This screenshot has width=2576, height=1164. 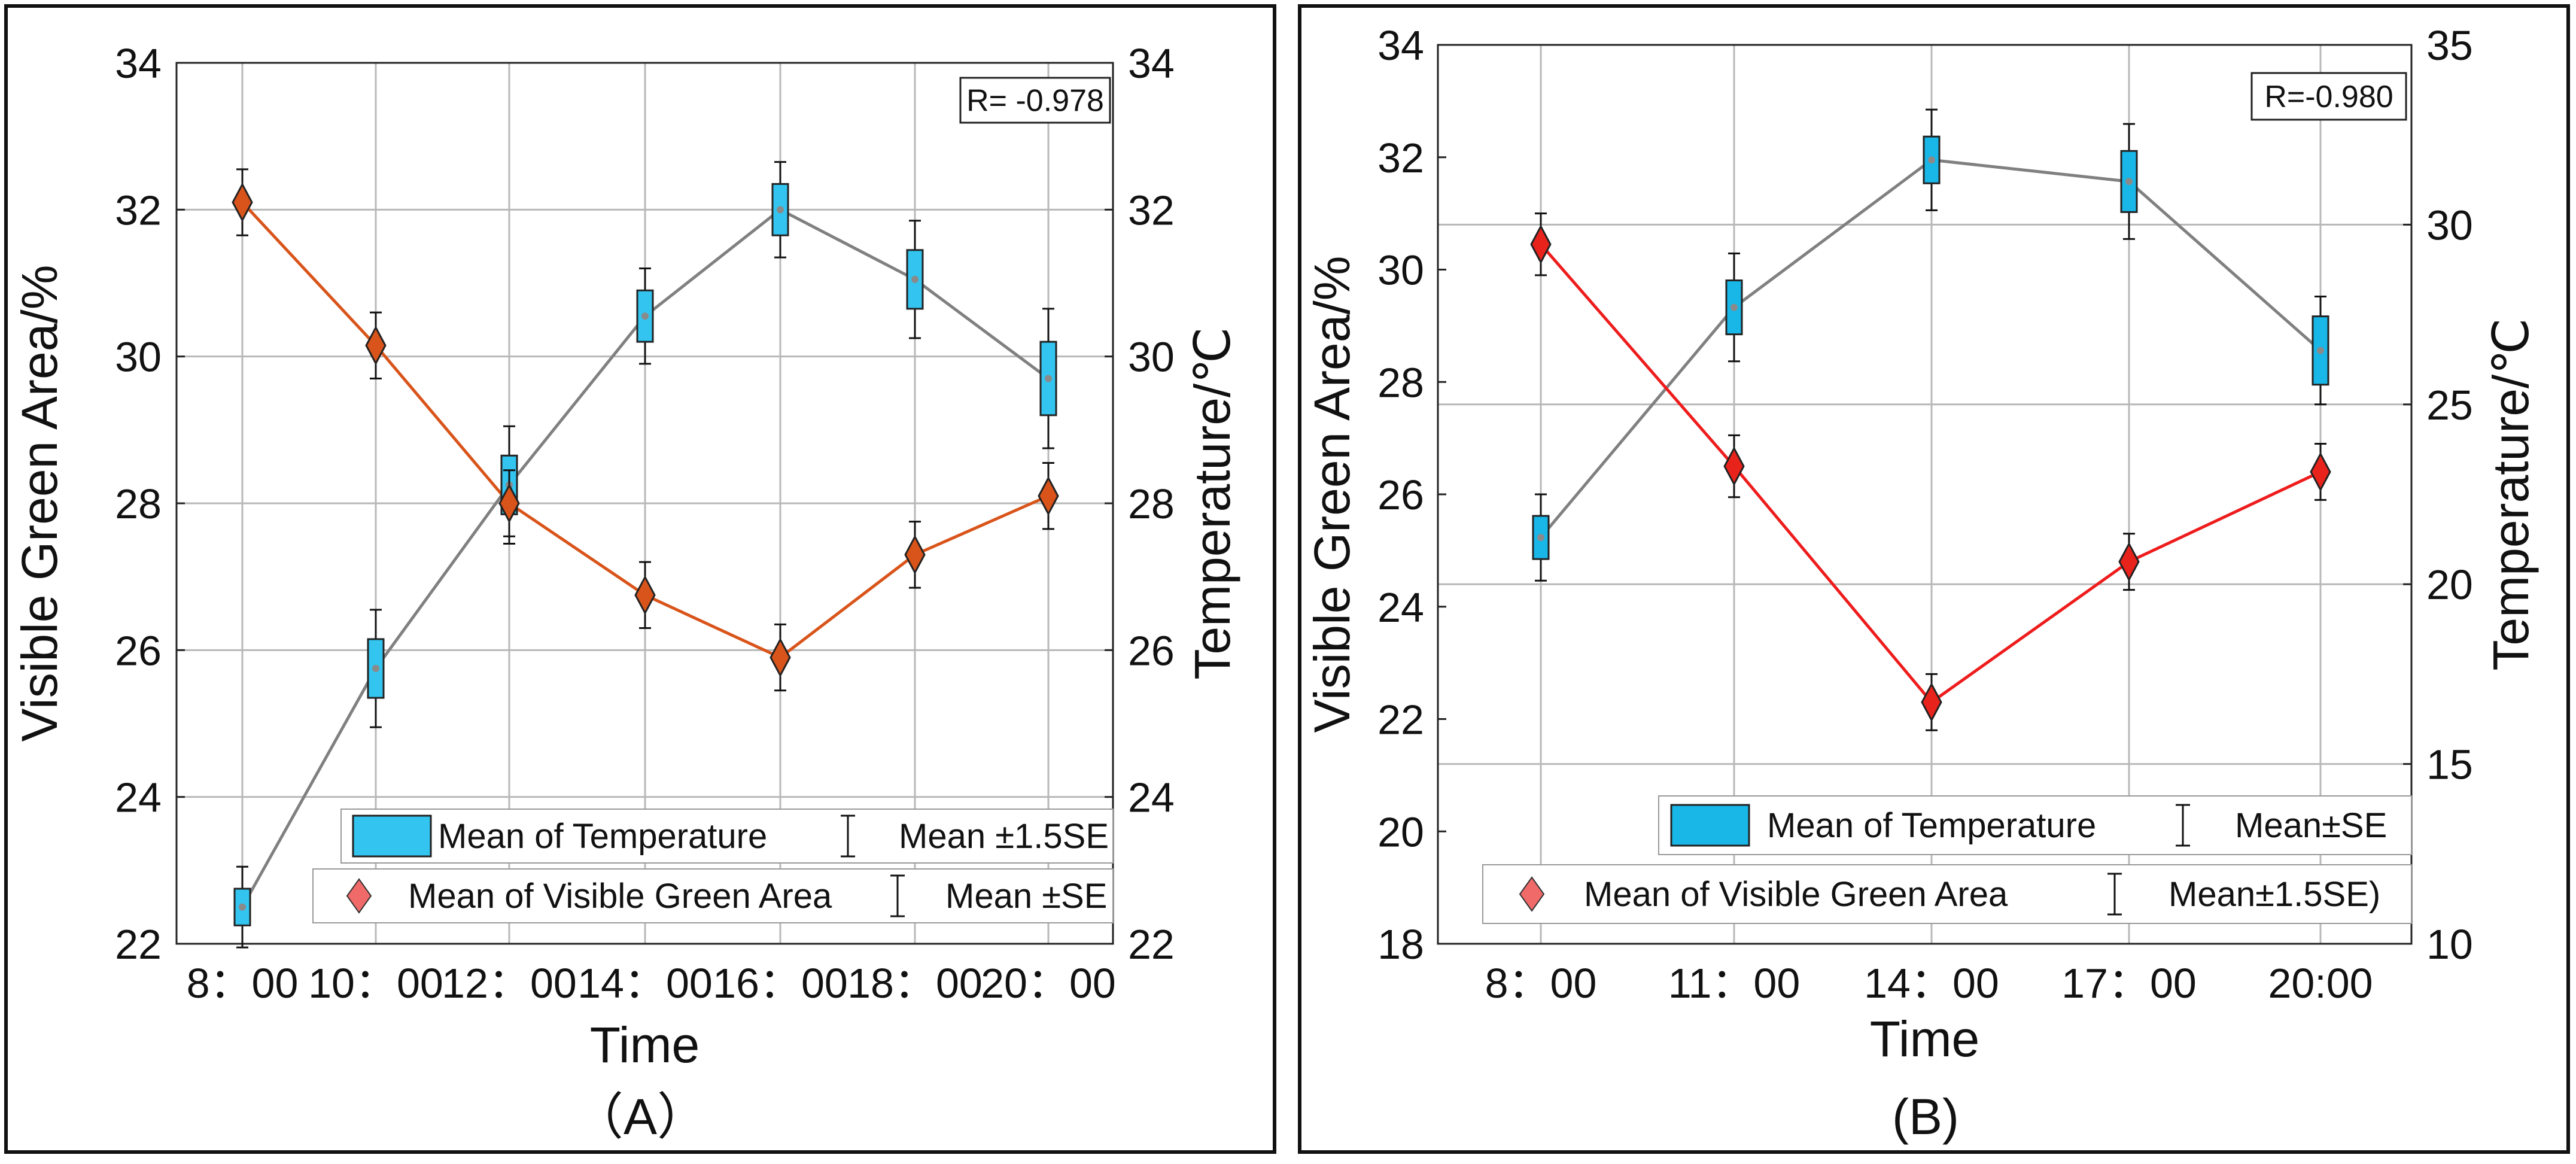 I want to click on chart-a-correlation-box, so click(x=1035, y=101).